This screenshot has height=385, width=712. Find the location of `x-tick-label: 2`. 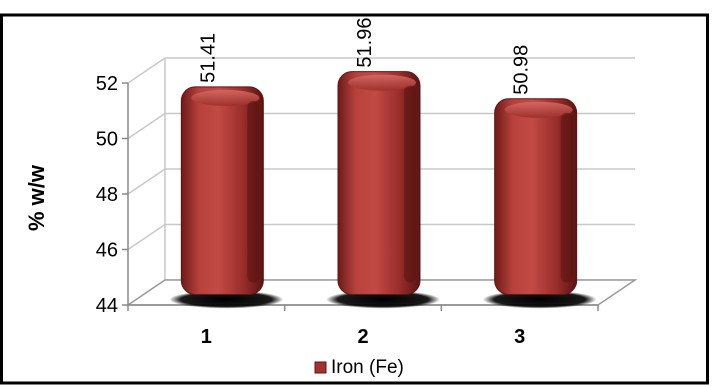

x-tick-label: 2 is located at coordinates (362, 337).